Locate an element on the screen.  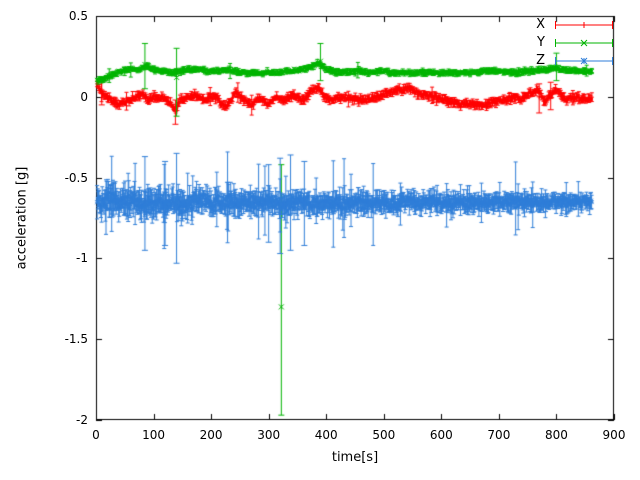
y-tick-label: -0.5 is located at coordinates (76, 177).